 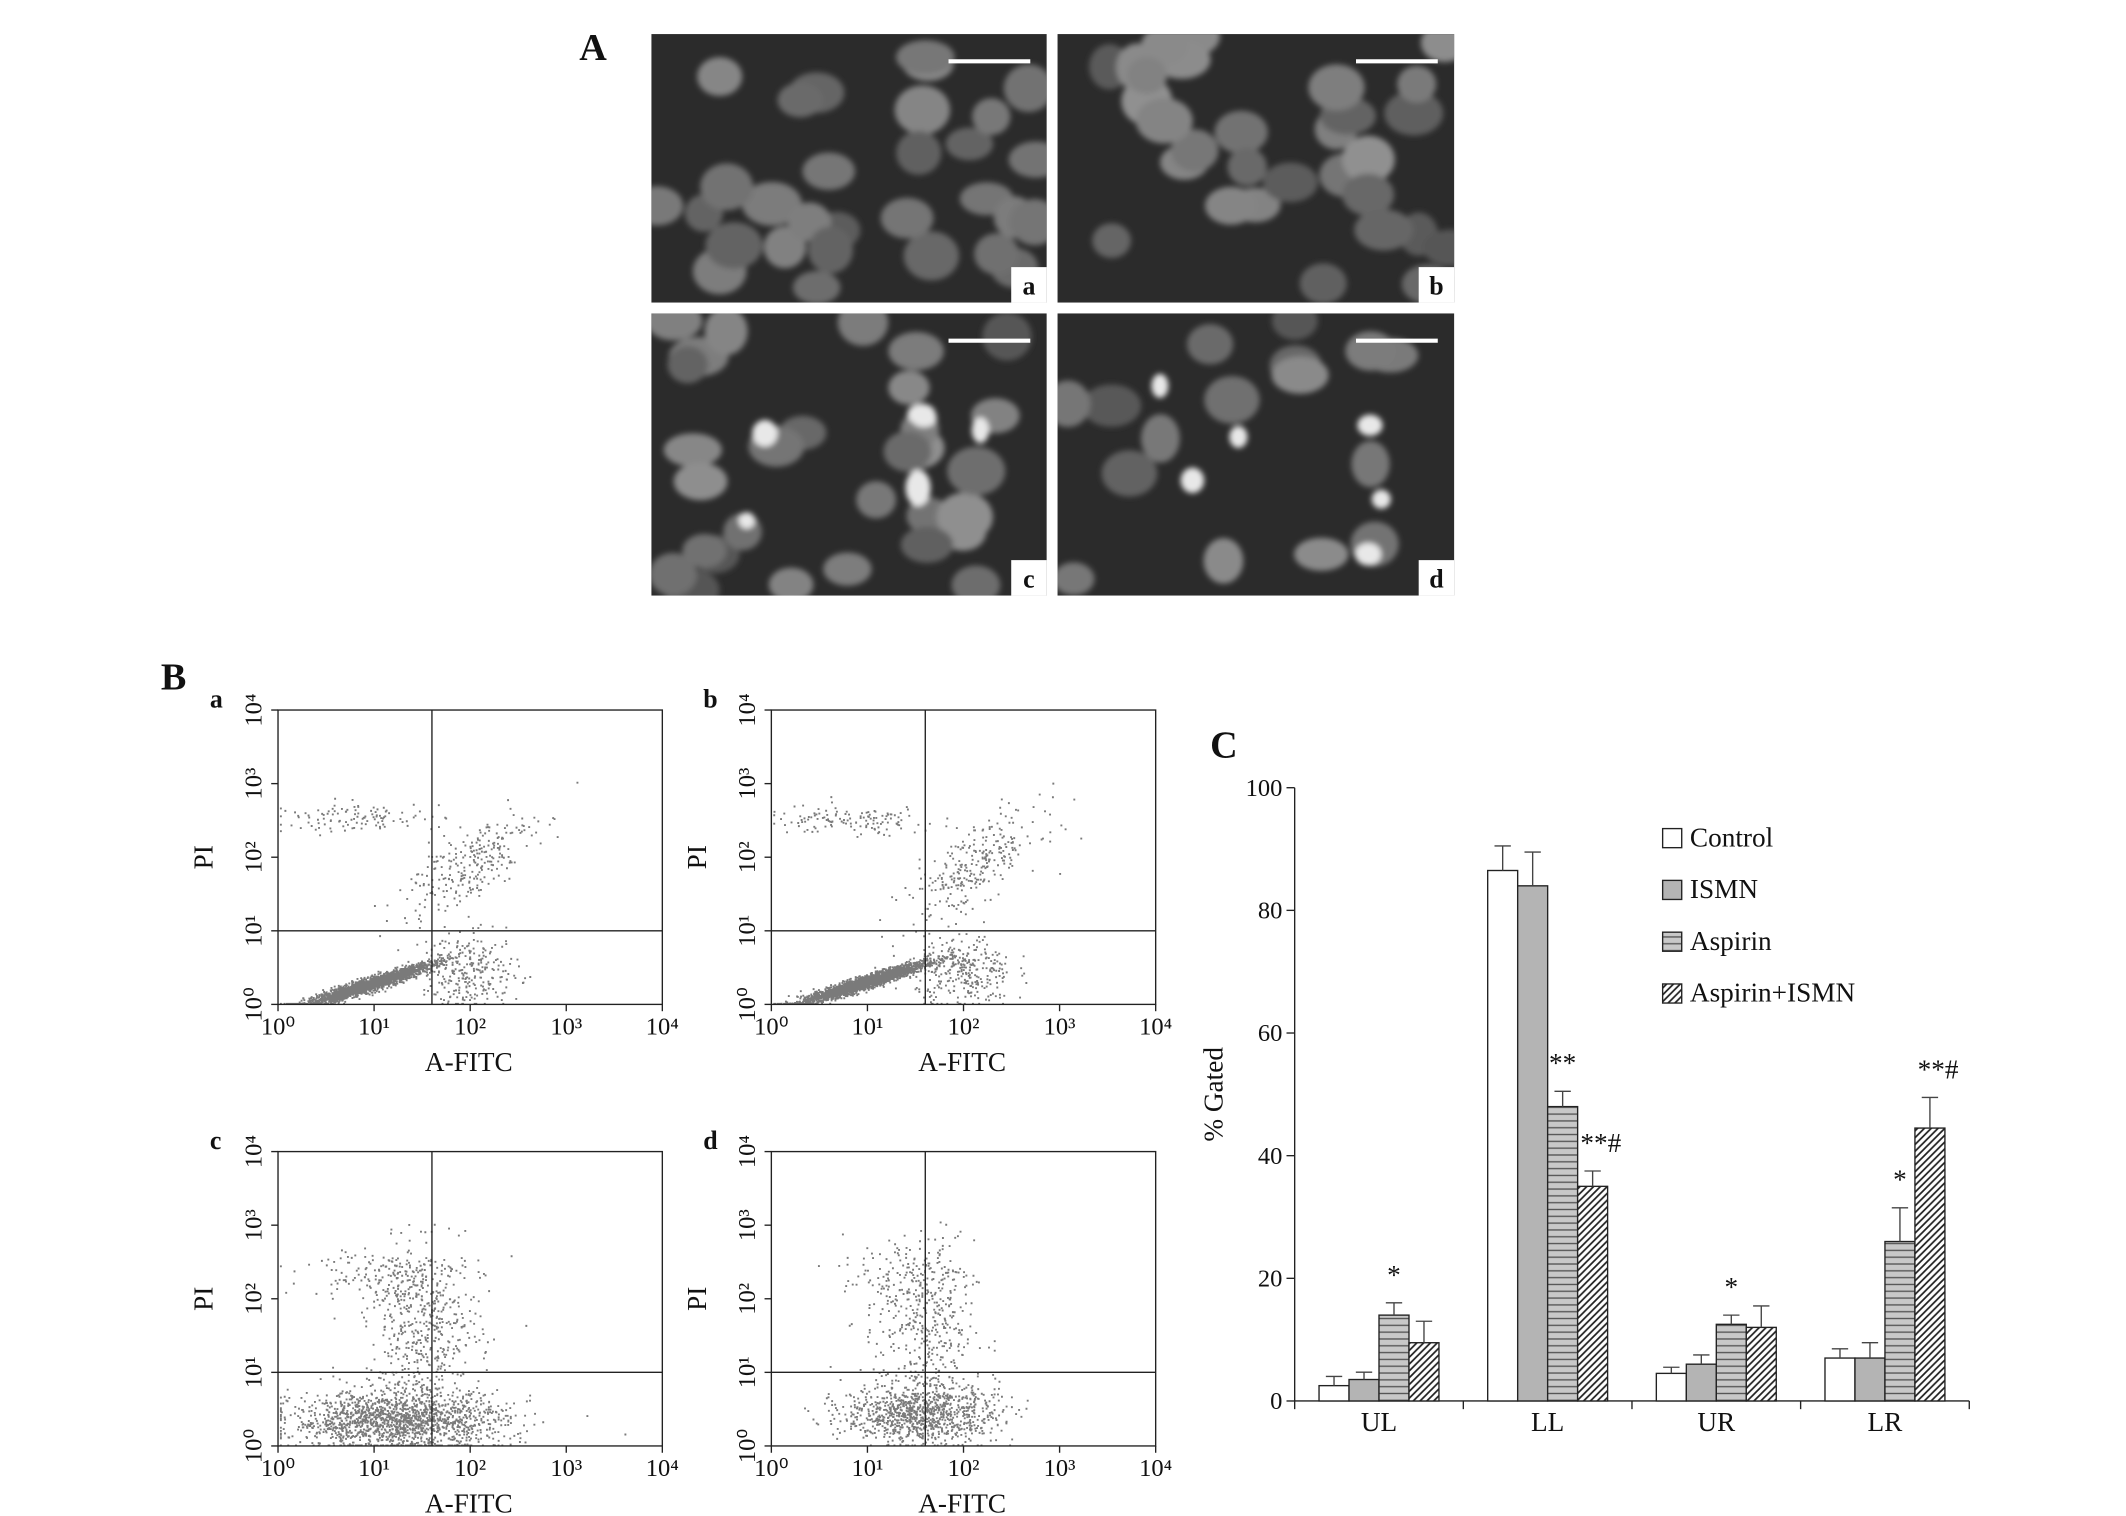 What do you see at coordinates (1731, 941) in the screenshot?
I see `legend-label: Aspirin` at bounding box center [1731, 941].